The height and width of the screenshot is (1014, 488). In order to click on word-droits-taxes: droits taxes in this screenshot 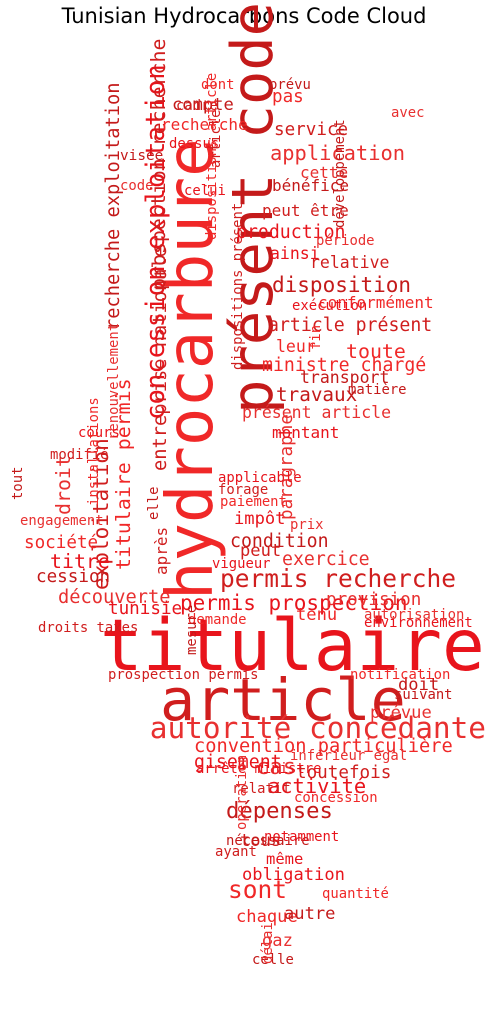, I will do `click(88, 628)`.